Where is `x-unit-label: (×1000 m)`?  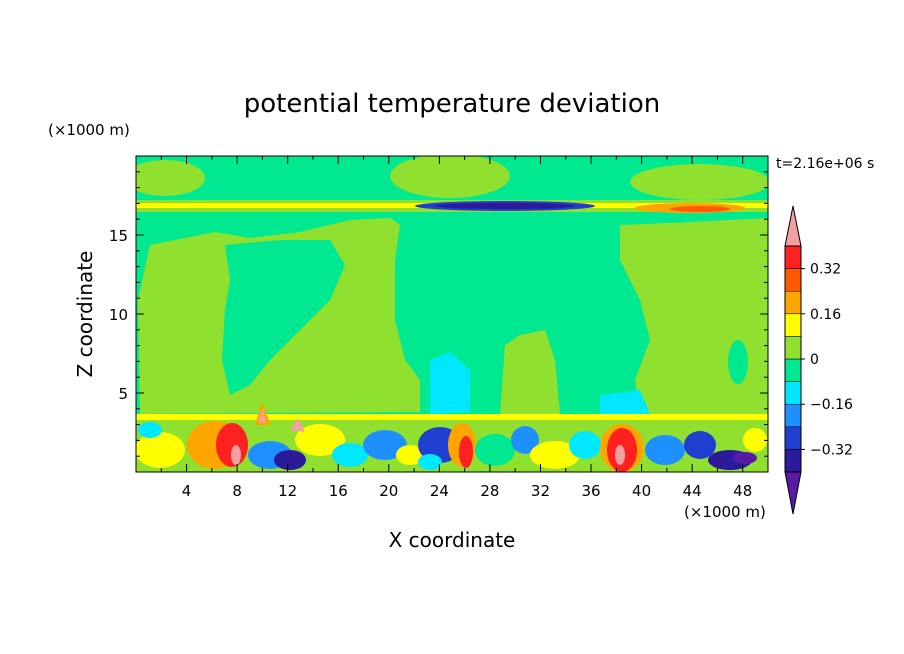
x-unit-label: (×1000 m) is located at coordinates (725, 512).